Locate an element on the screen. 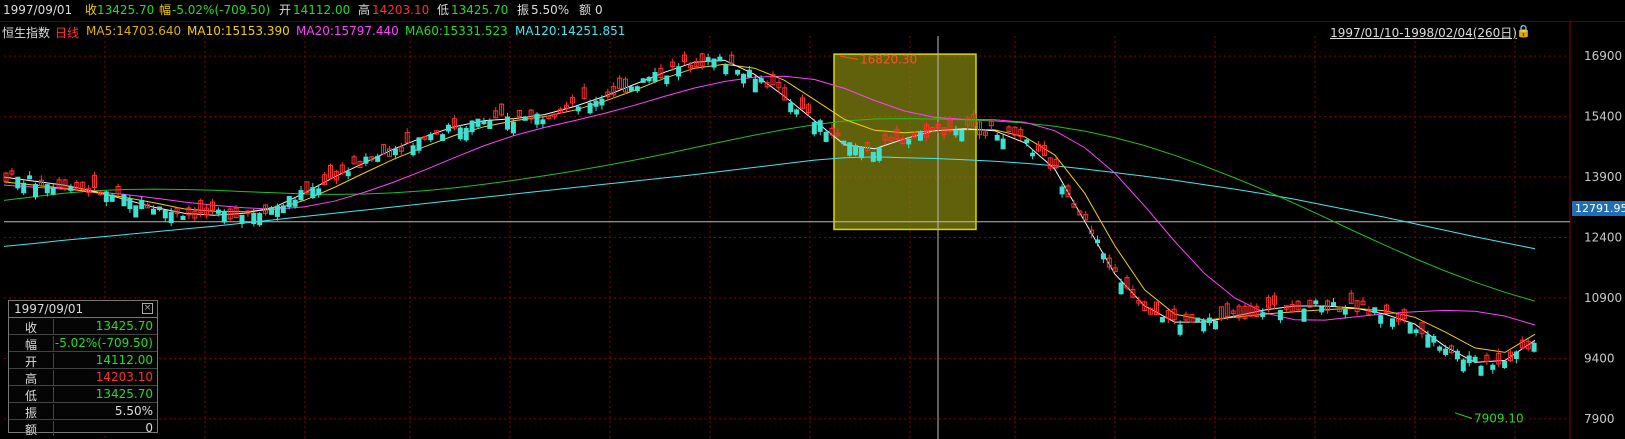 This screenshot has width=1625, height=439. close-icon: × is located at coordinates (147, 308).